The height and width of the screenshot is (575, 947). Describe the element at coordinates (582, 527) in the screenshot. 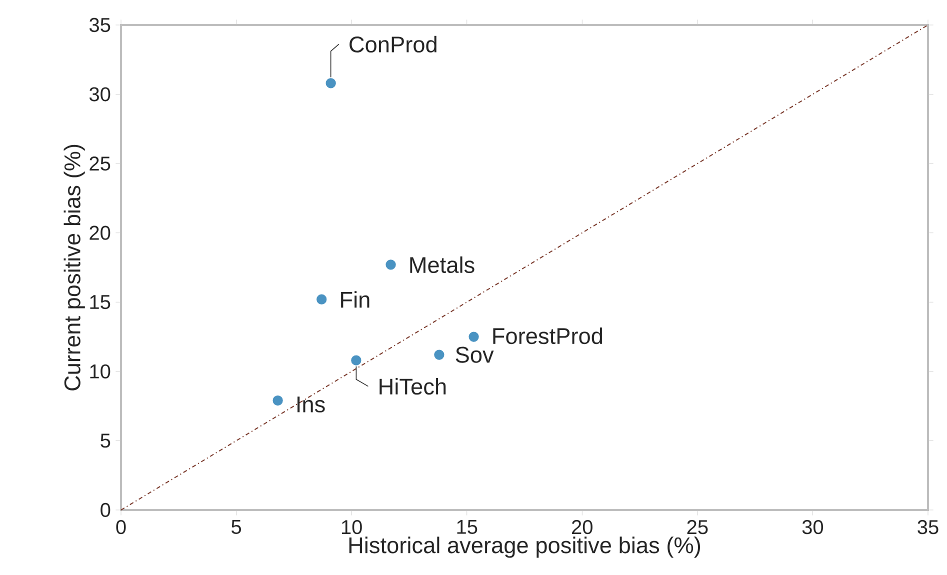

I see `x-tick-label: 20` at that location.